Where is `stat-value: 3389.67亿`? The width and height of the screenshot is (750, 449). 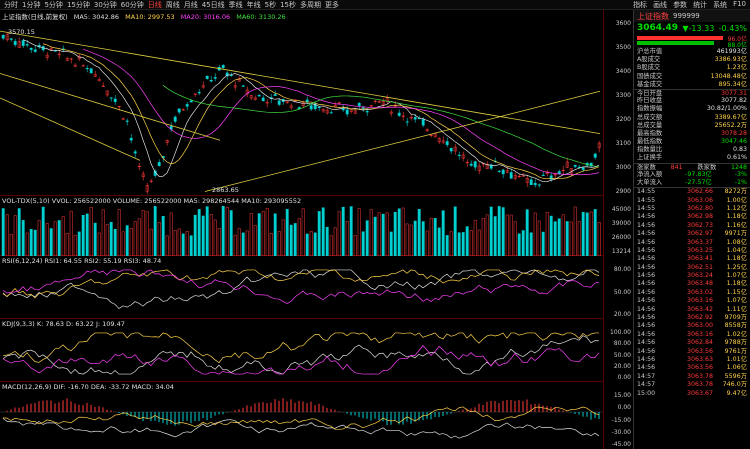
stat-value: 3389.67亿 is located at coordinates (730, 117).